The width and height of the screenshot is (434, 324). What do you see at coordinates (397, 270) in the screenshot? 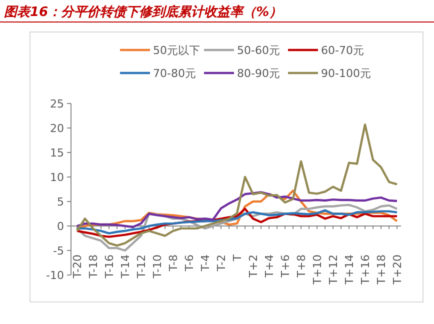
I see `x-tick-label: T+20` at bounding box center [397, 270].